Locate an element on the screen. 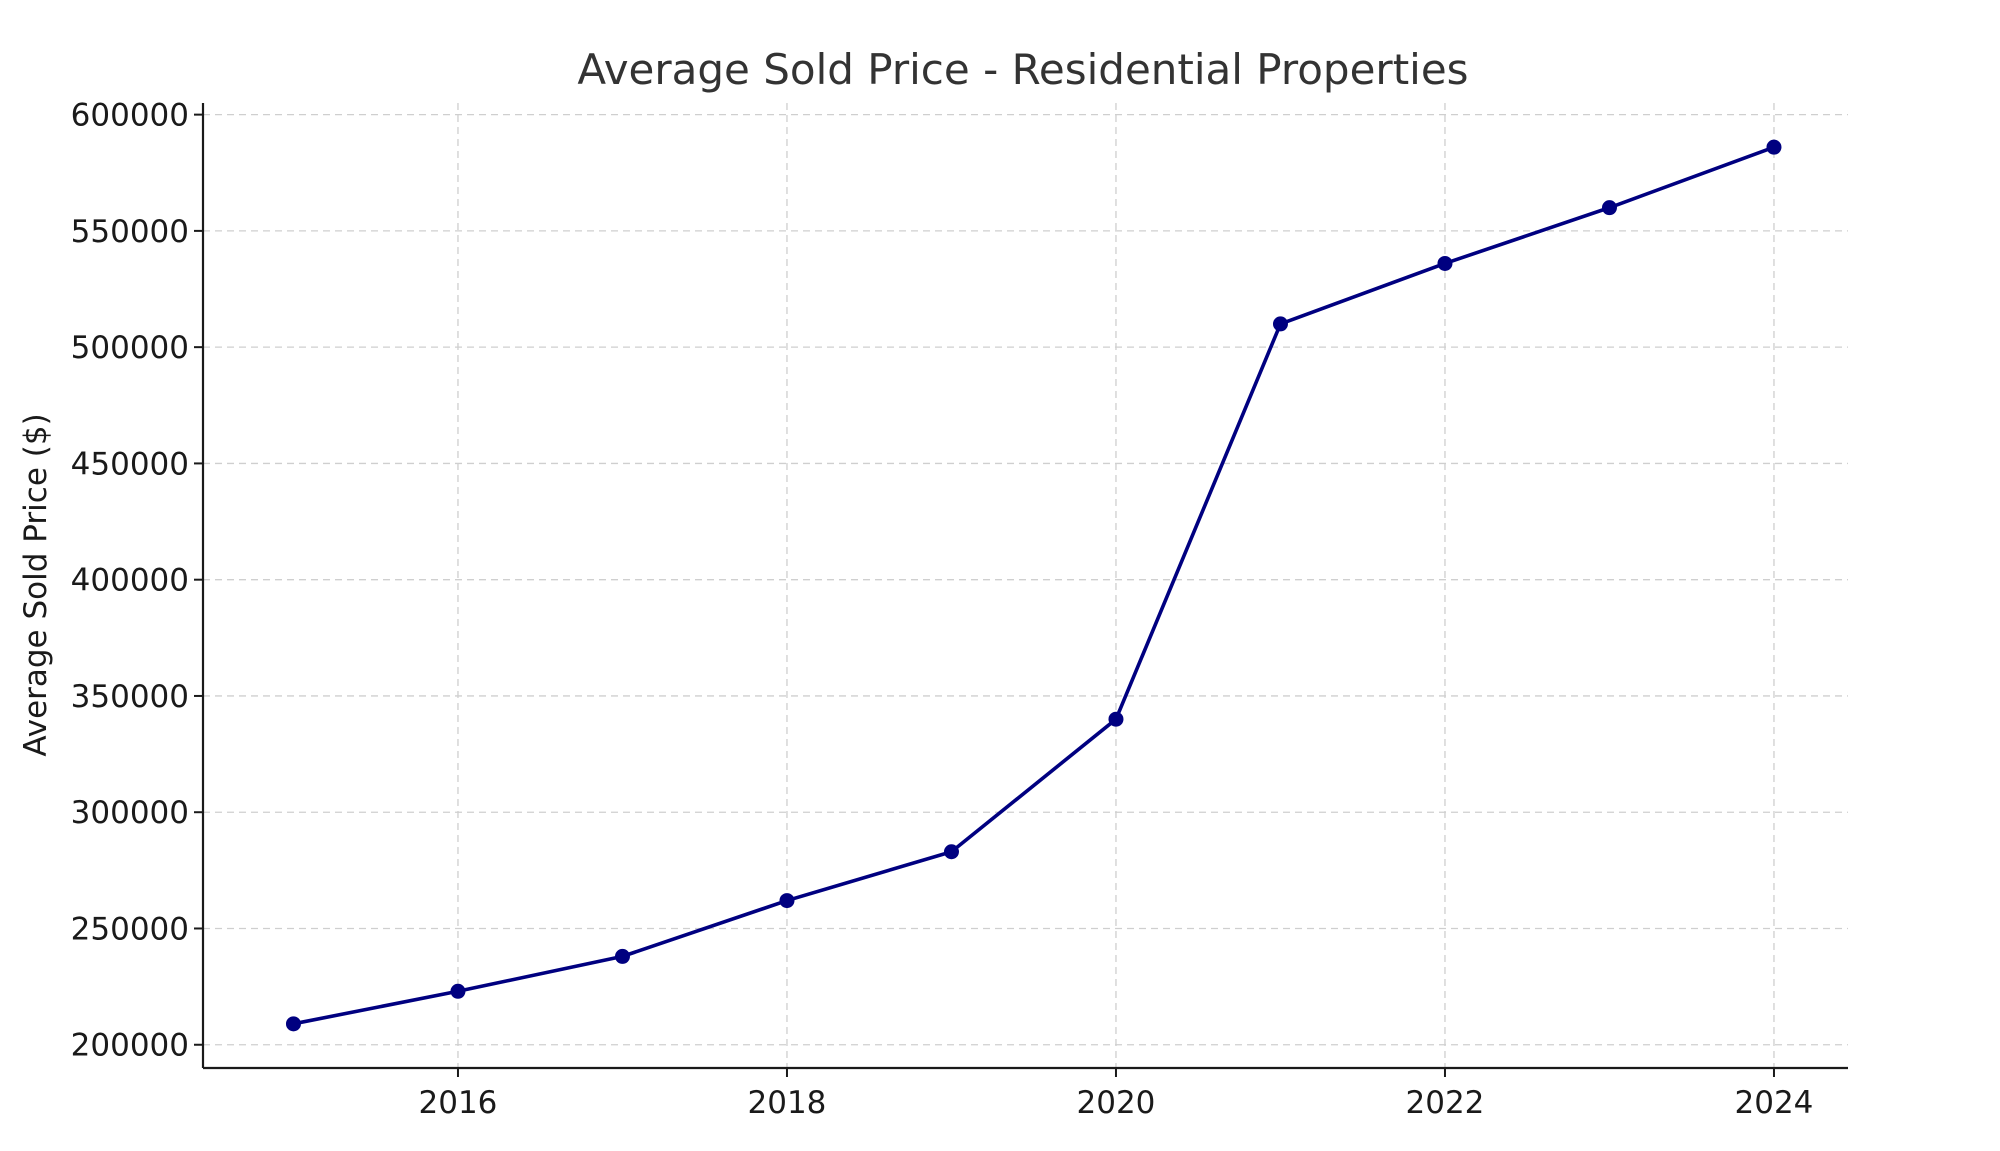 This screenshot has height=1151, width=2000. x-tick-label: 2022 is located at coordinates (1445, 1103).